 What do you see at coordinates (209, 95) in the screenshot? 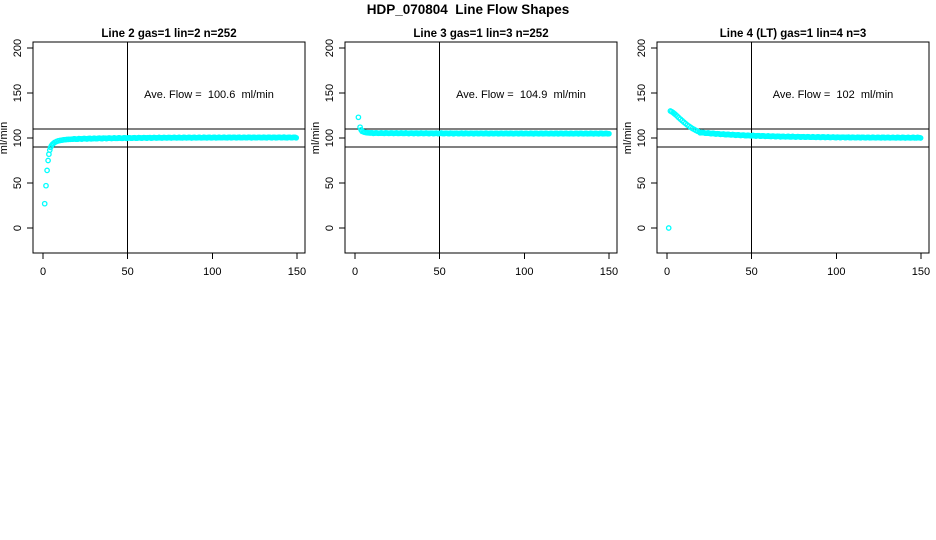
I see `ave-flow-annotation: Ave. Flow = 100.6 ml/min` at bounding box center [209, 95].